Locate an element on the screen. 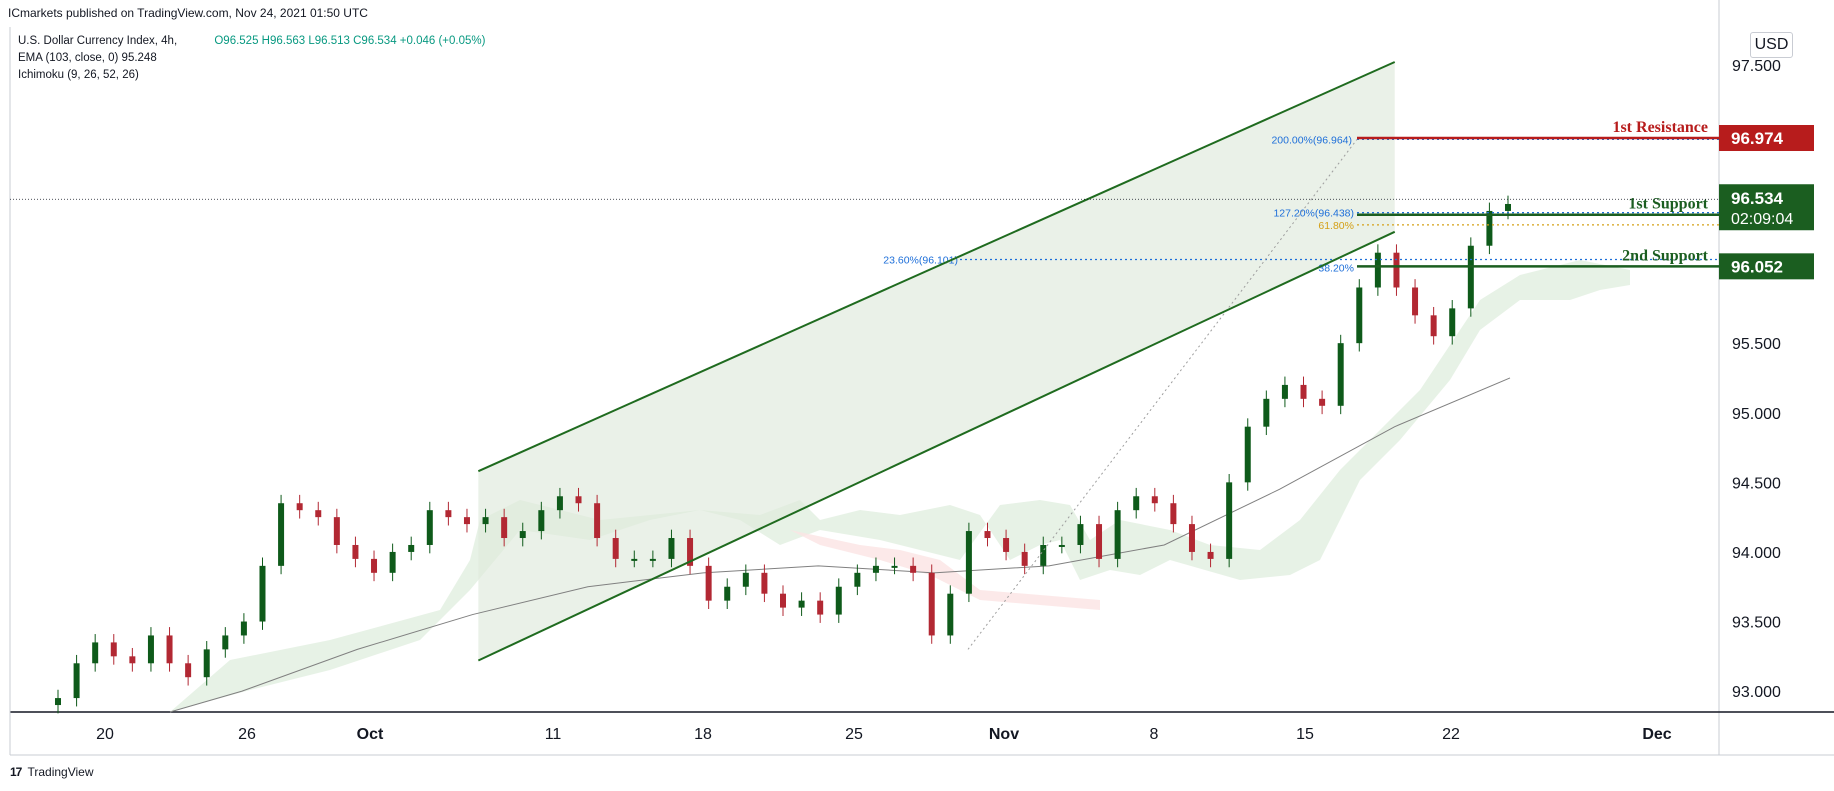  time-tick-label: 22 is located at coordinates (1451, 734).